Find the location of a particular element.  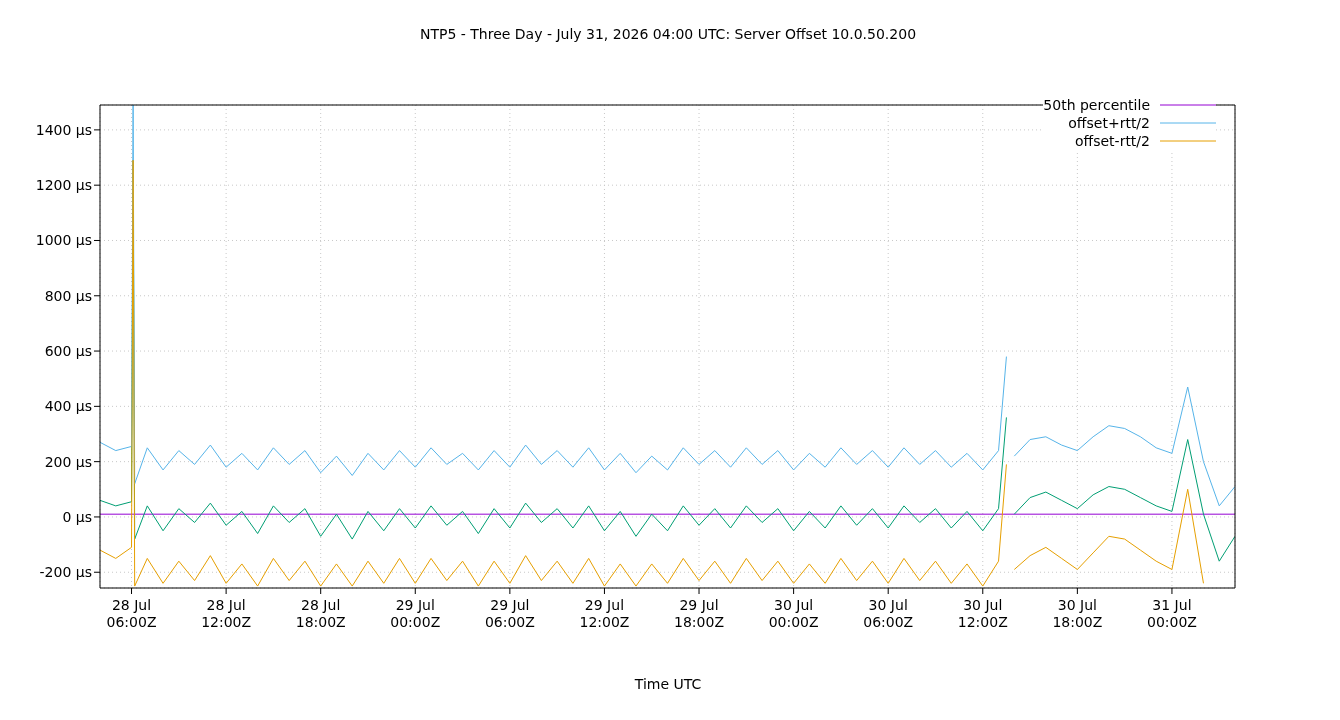

x-tick-label: 28 Jul 18:00Z is located at coordinates (320, 613).